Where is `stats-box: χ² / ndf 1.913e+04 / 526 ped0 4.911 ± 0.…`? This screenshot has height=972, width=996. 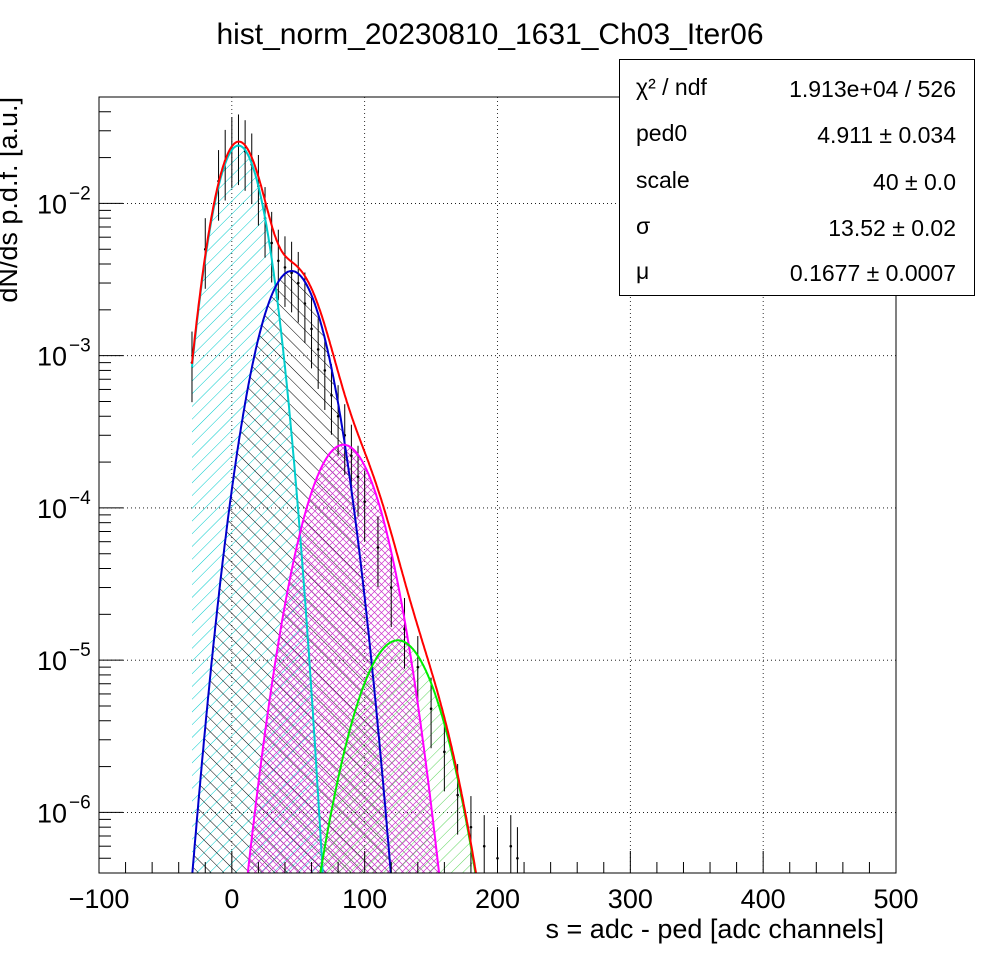
stats-box: χ² / ndf 1.913e+04 / 526 ped0 4.911 ± 0.… is located at coordinates (797, 177).